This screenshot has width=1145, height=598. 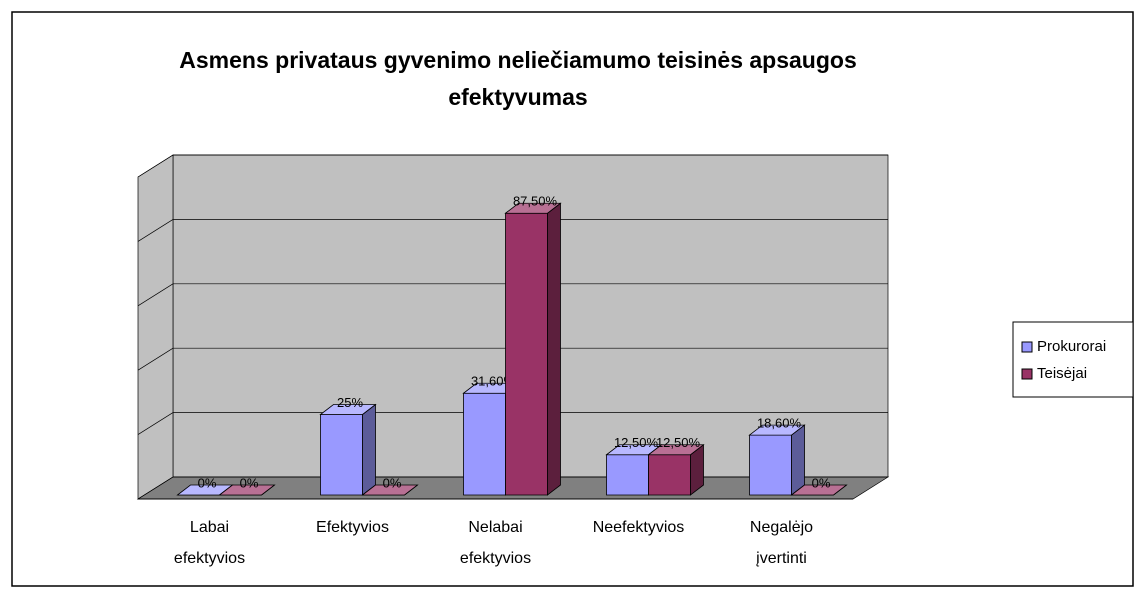 I want to click on data-label: 25%, so click(x=350, y=402).